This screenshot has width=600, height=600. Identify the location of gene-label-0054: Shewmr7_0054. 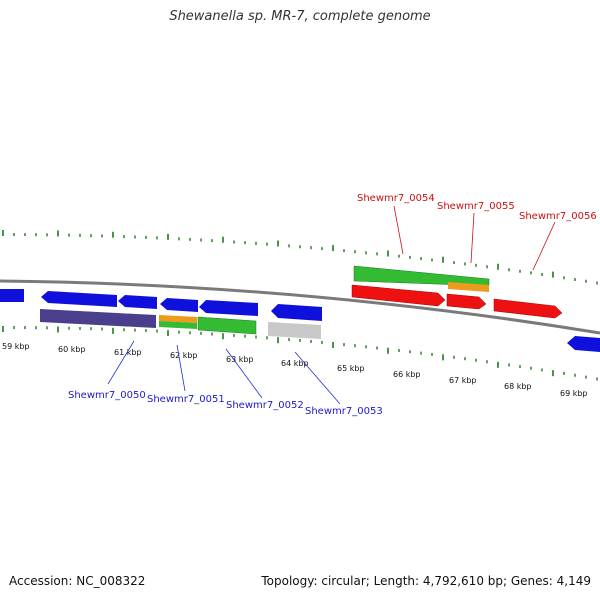
(396, 198).